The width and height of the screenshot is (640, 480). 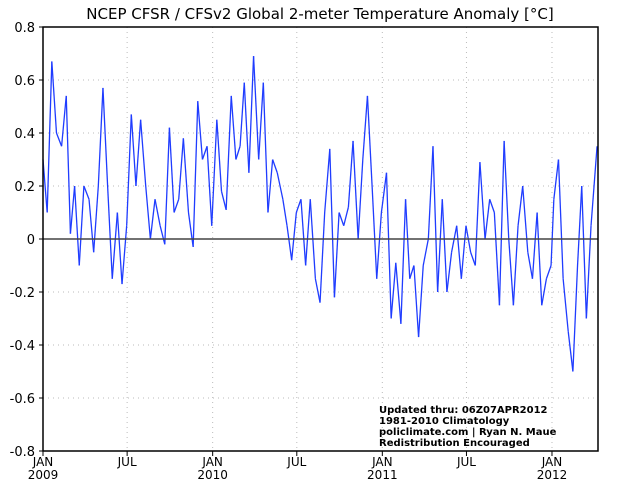 I want to click on y-tick-label: -0.4, so click(x=22, y=346).